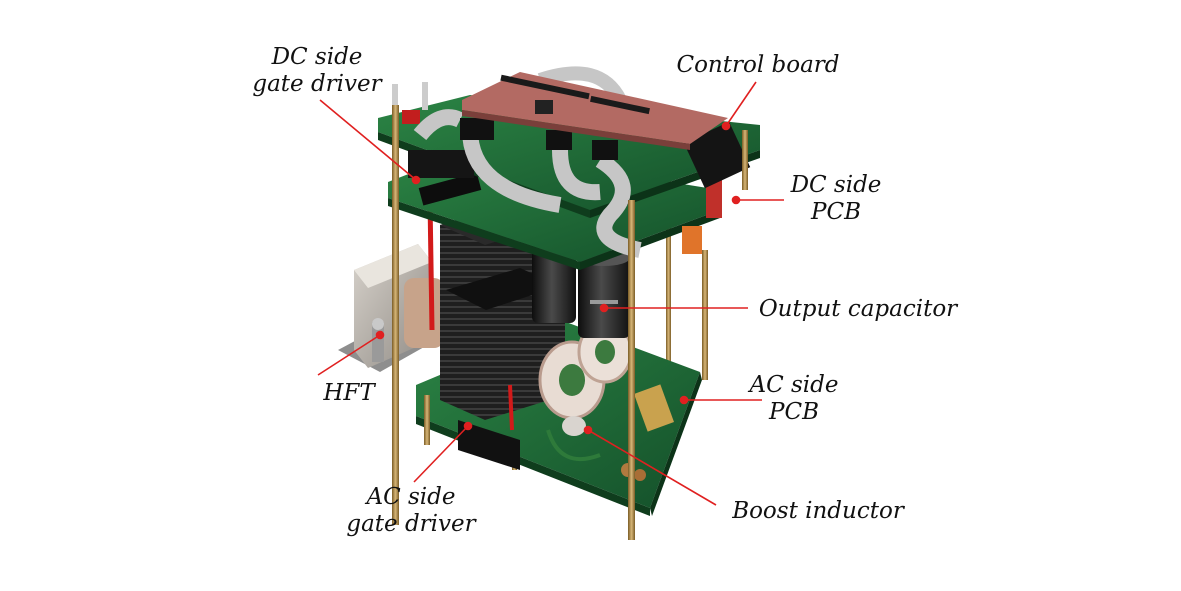 Image resolution: width=1181 pixels, height=591 pixels. What do you see at coordinates (411, 510) in the screenshot?
I see `label-ac-side-gate-driver: AC side gate driver` at bounding box center [411, 510].